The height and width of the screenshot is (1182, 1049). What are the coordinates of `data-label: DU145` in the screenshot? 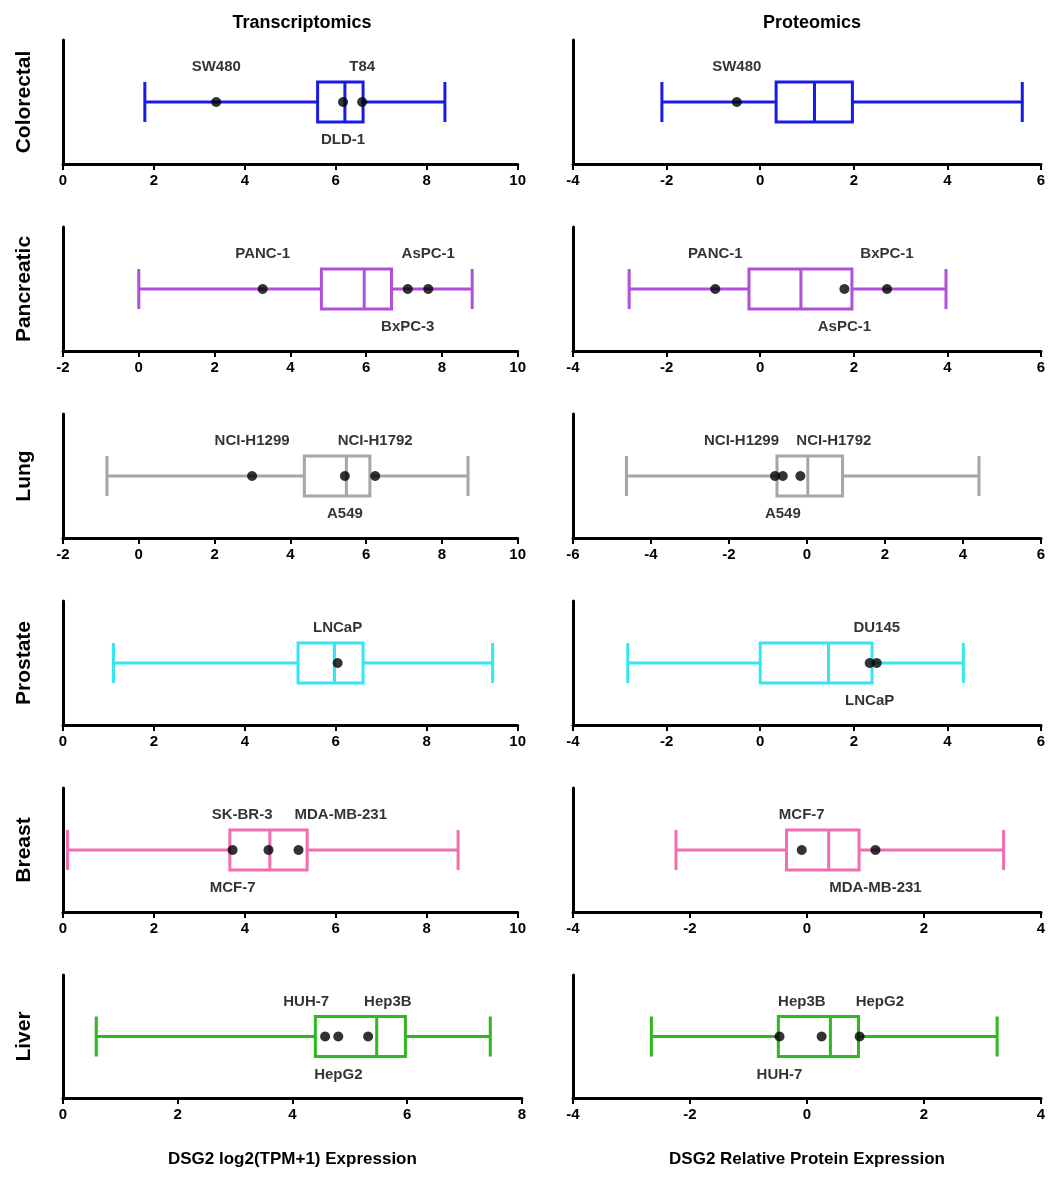 It's located at (877, 626).